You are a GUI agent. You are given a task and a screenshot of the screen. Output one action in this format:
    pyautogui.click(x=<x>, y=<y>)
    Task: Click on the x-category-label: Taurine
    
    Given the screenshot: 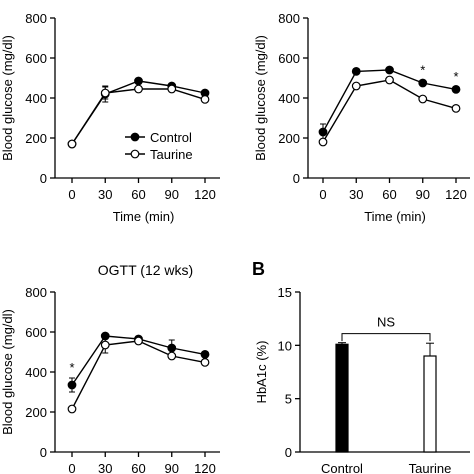 What is the action you would take?
    pyautogui.click(x=430, y=467)
    